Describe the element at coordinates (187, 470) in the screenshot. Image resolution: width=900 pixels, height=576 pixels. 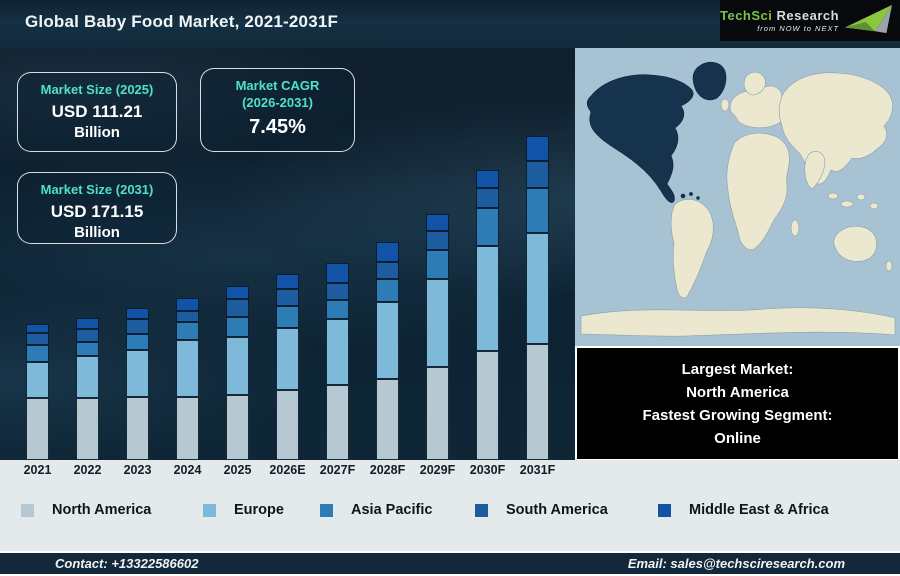
I see `x-axis-label-2024: 2024` at that location.